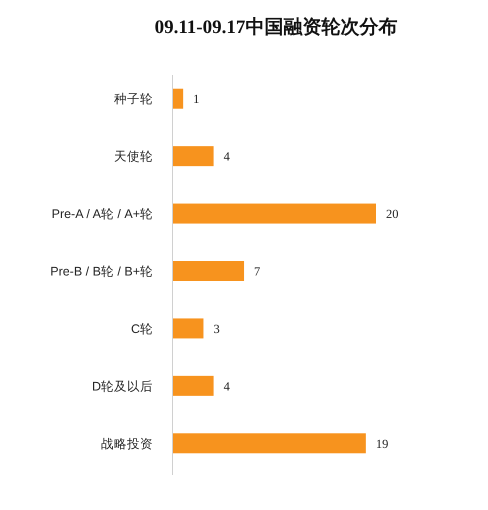 This screenshot has width=488, height=510. Describe the element at coordinates (122, 386) in the screenshot. I see `y-tick-label: D轮及以后` at that location.